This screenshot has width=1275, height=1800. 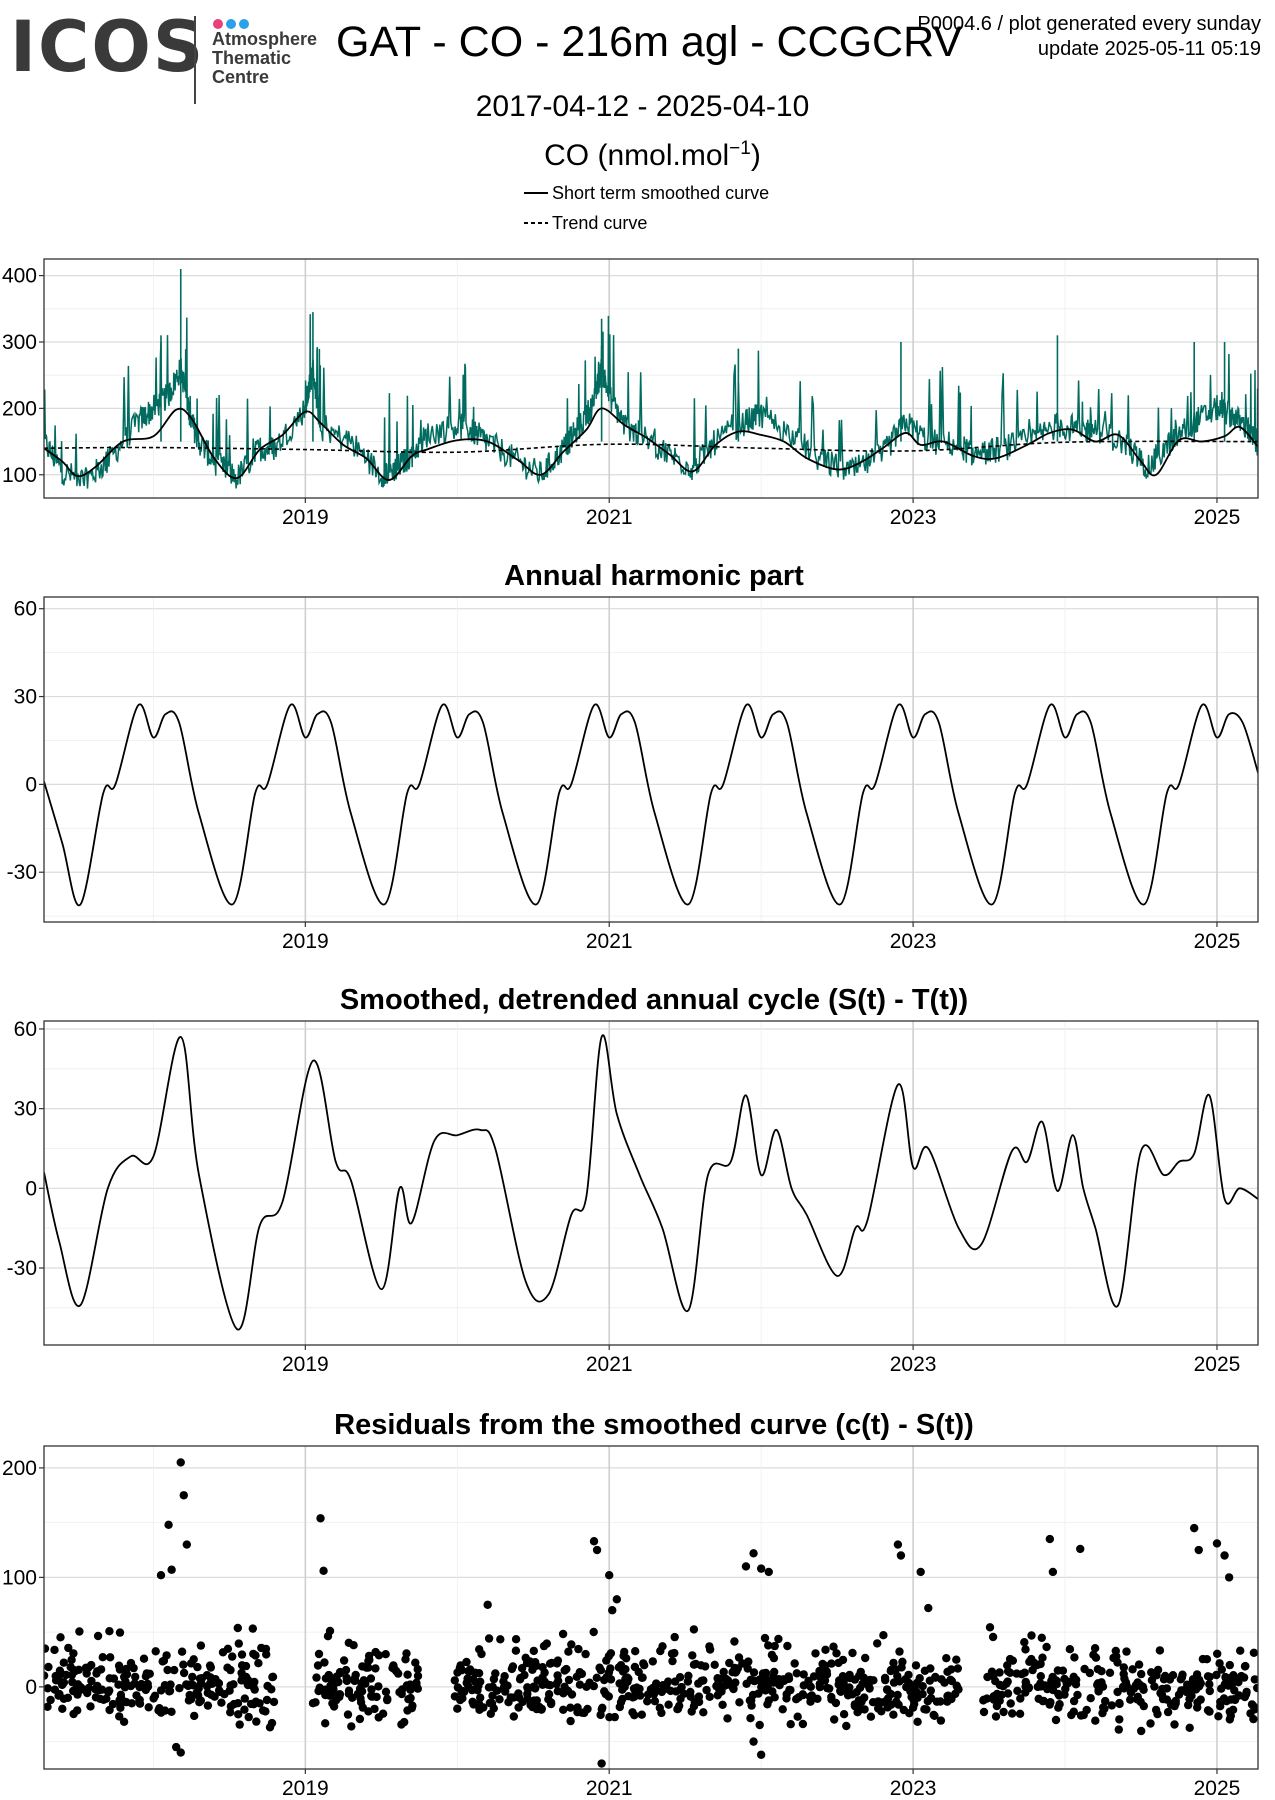 I want to click on y-tick-label: 200, so click(x=19, y=1468).